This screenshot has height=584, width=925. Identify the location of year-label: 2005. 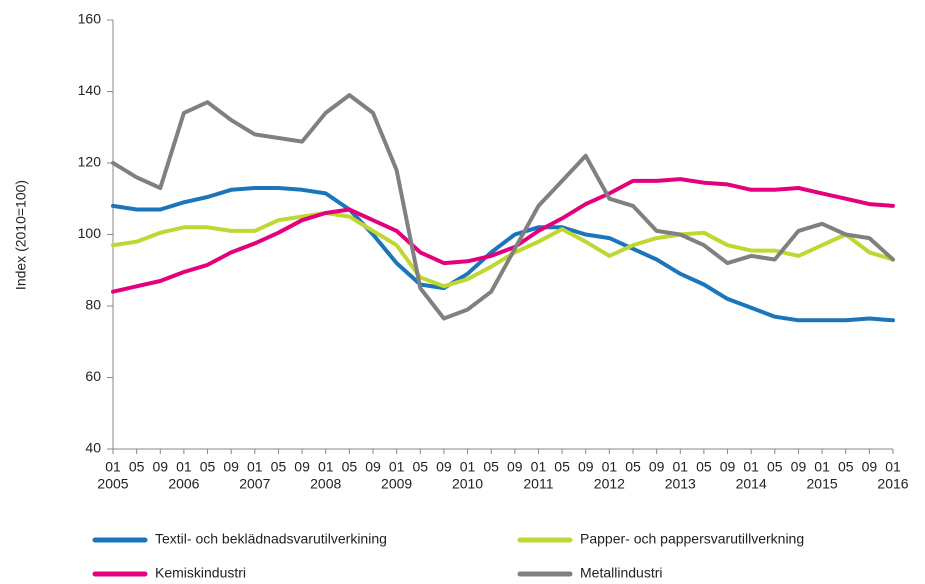
(112, 484).